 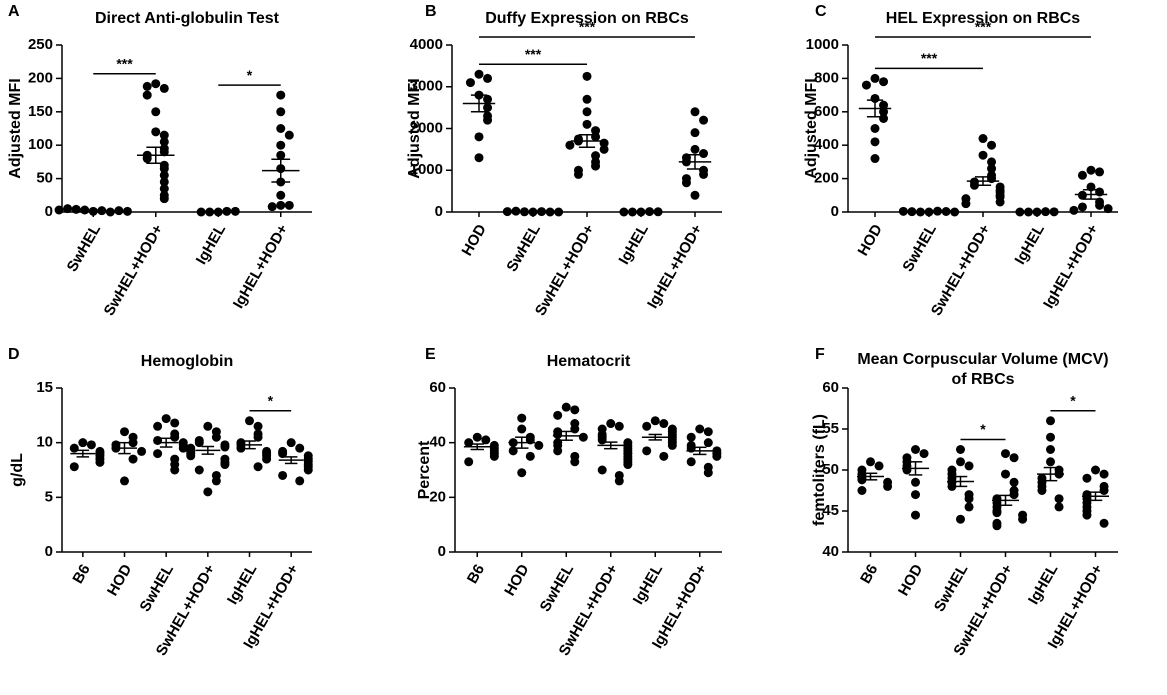 I want to click on y-tick-label: 1000, so click(x=822, y=44).